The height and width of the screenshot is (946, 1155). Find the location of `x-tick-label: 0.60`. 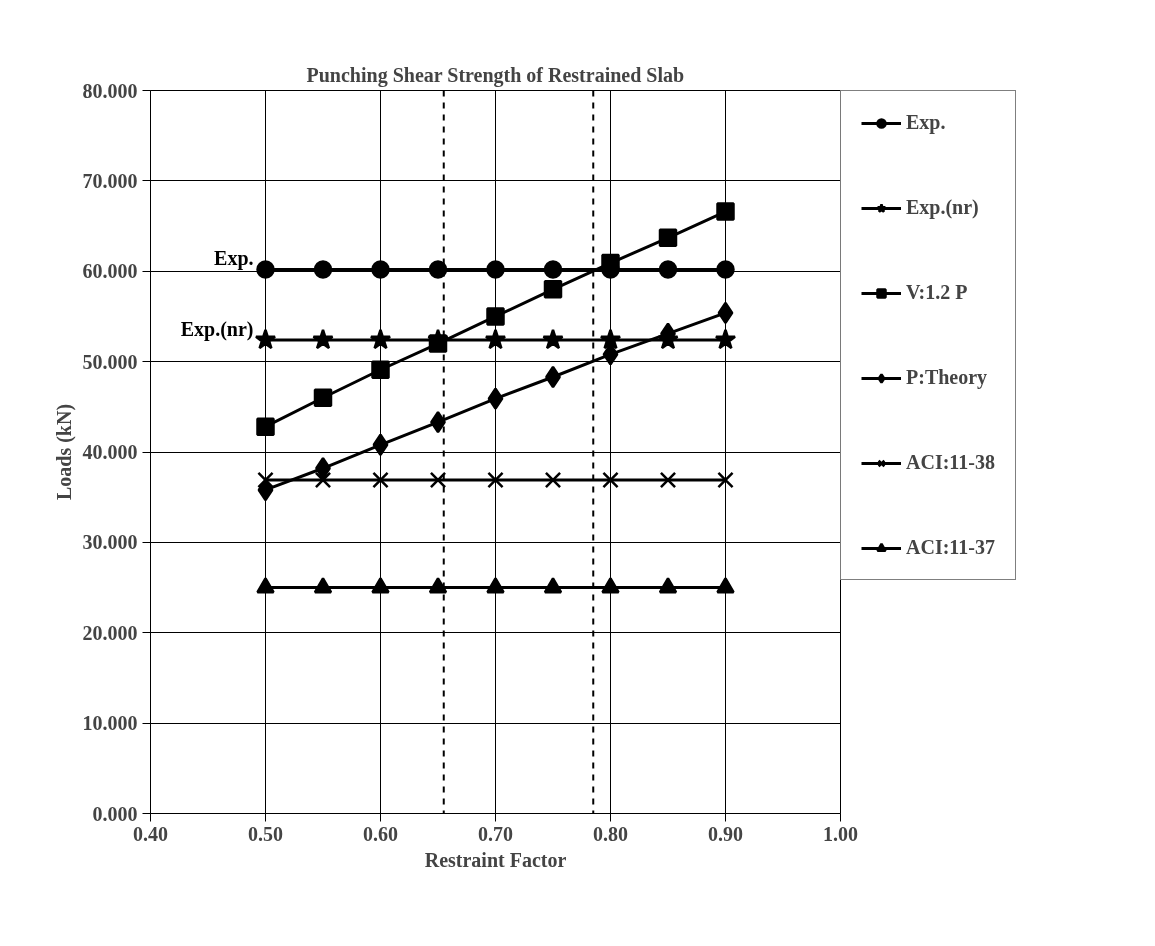

x-tick-label: 0.60 is located at coordinates (380, 833).